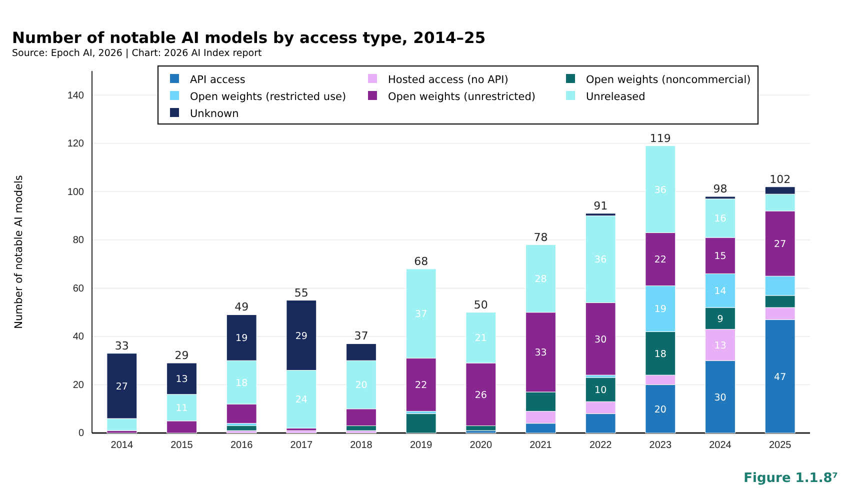 The height and width of the screenshot is (498, 850). Describe the element at coordinates (462, 97) in the screenshot. I see `legend-label: Open weights (unrestricted)` at that location.